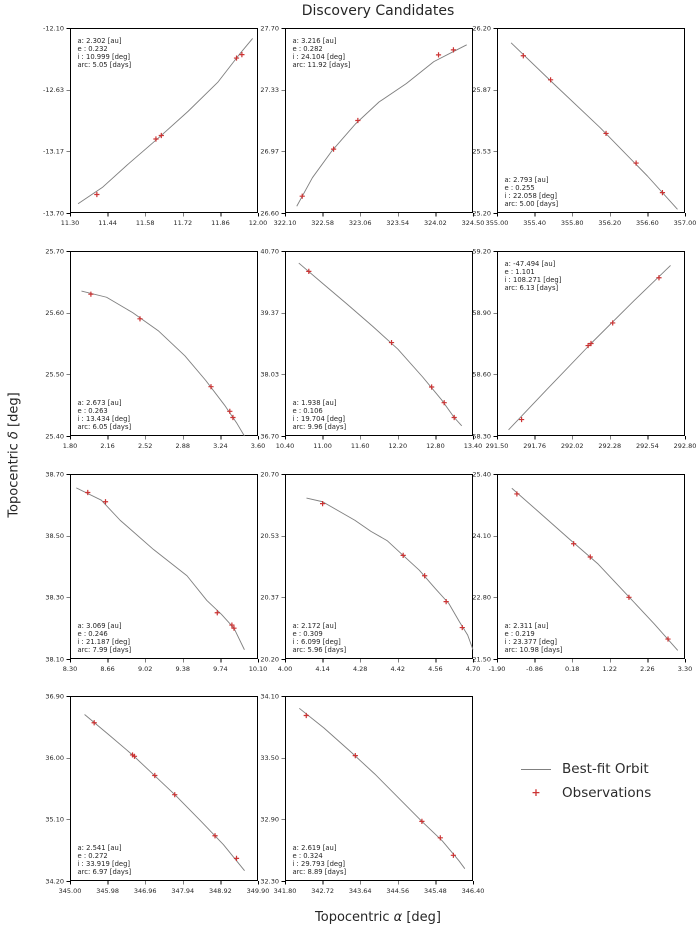 This screenshot has height=933, width=700. What do you see at coordinates (647, 223) in the screenshot?
I see `x-tick-label: 356.60` at bounding box center [647, 223].